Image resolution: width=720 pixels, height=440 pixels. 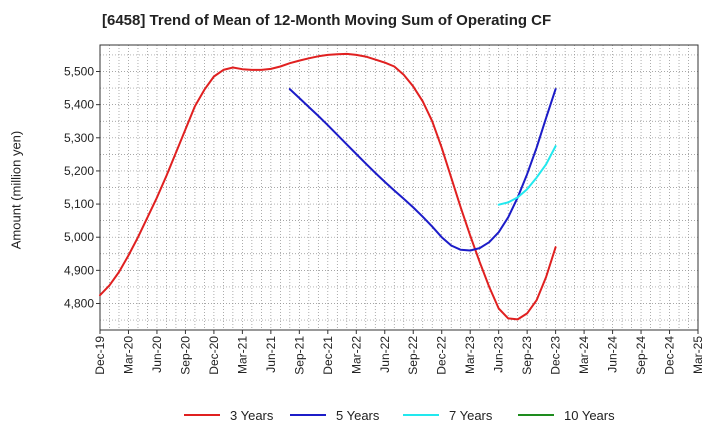 I want to click on x-tick-label: Dec-24, so click(x=670, y=355).